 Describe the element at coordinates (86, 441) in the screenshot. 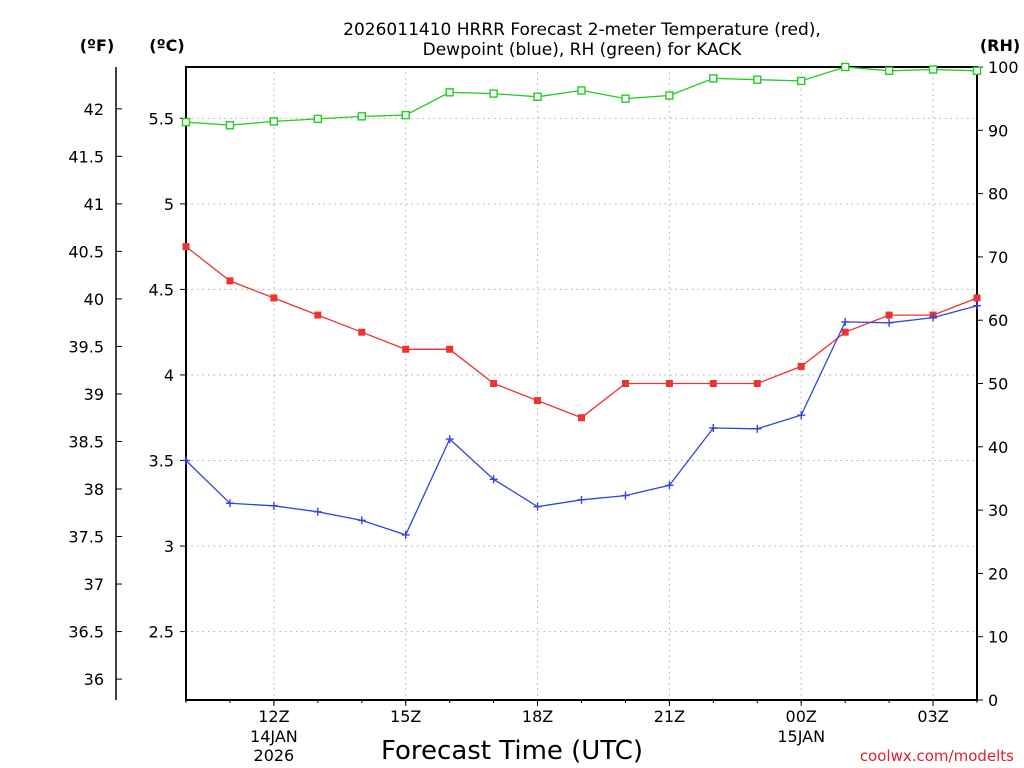

I see `fahrenheit-tick-label: 38.5` at that location.